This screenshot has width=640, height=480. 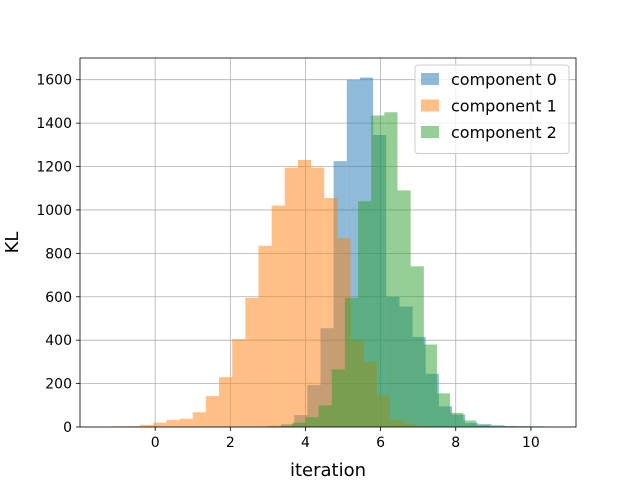 What do you see at coordinates (54, 168) in the screenshot?
I see `y-tick-label: 1200` at bounding box center [54, 168].